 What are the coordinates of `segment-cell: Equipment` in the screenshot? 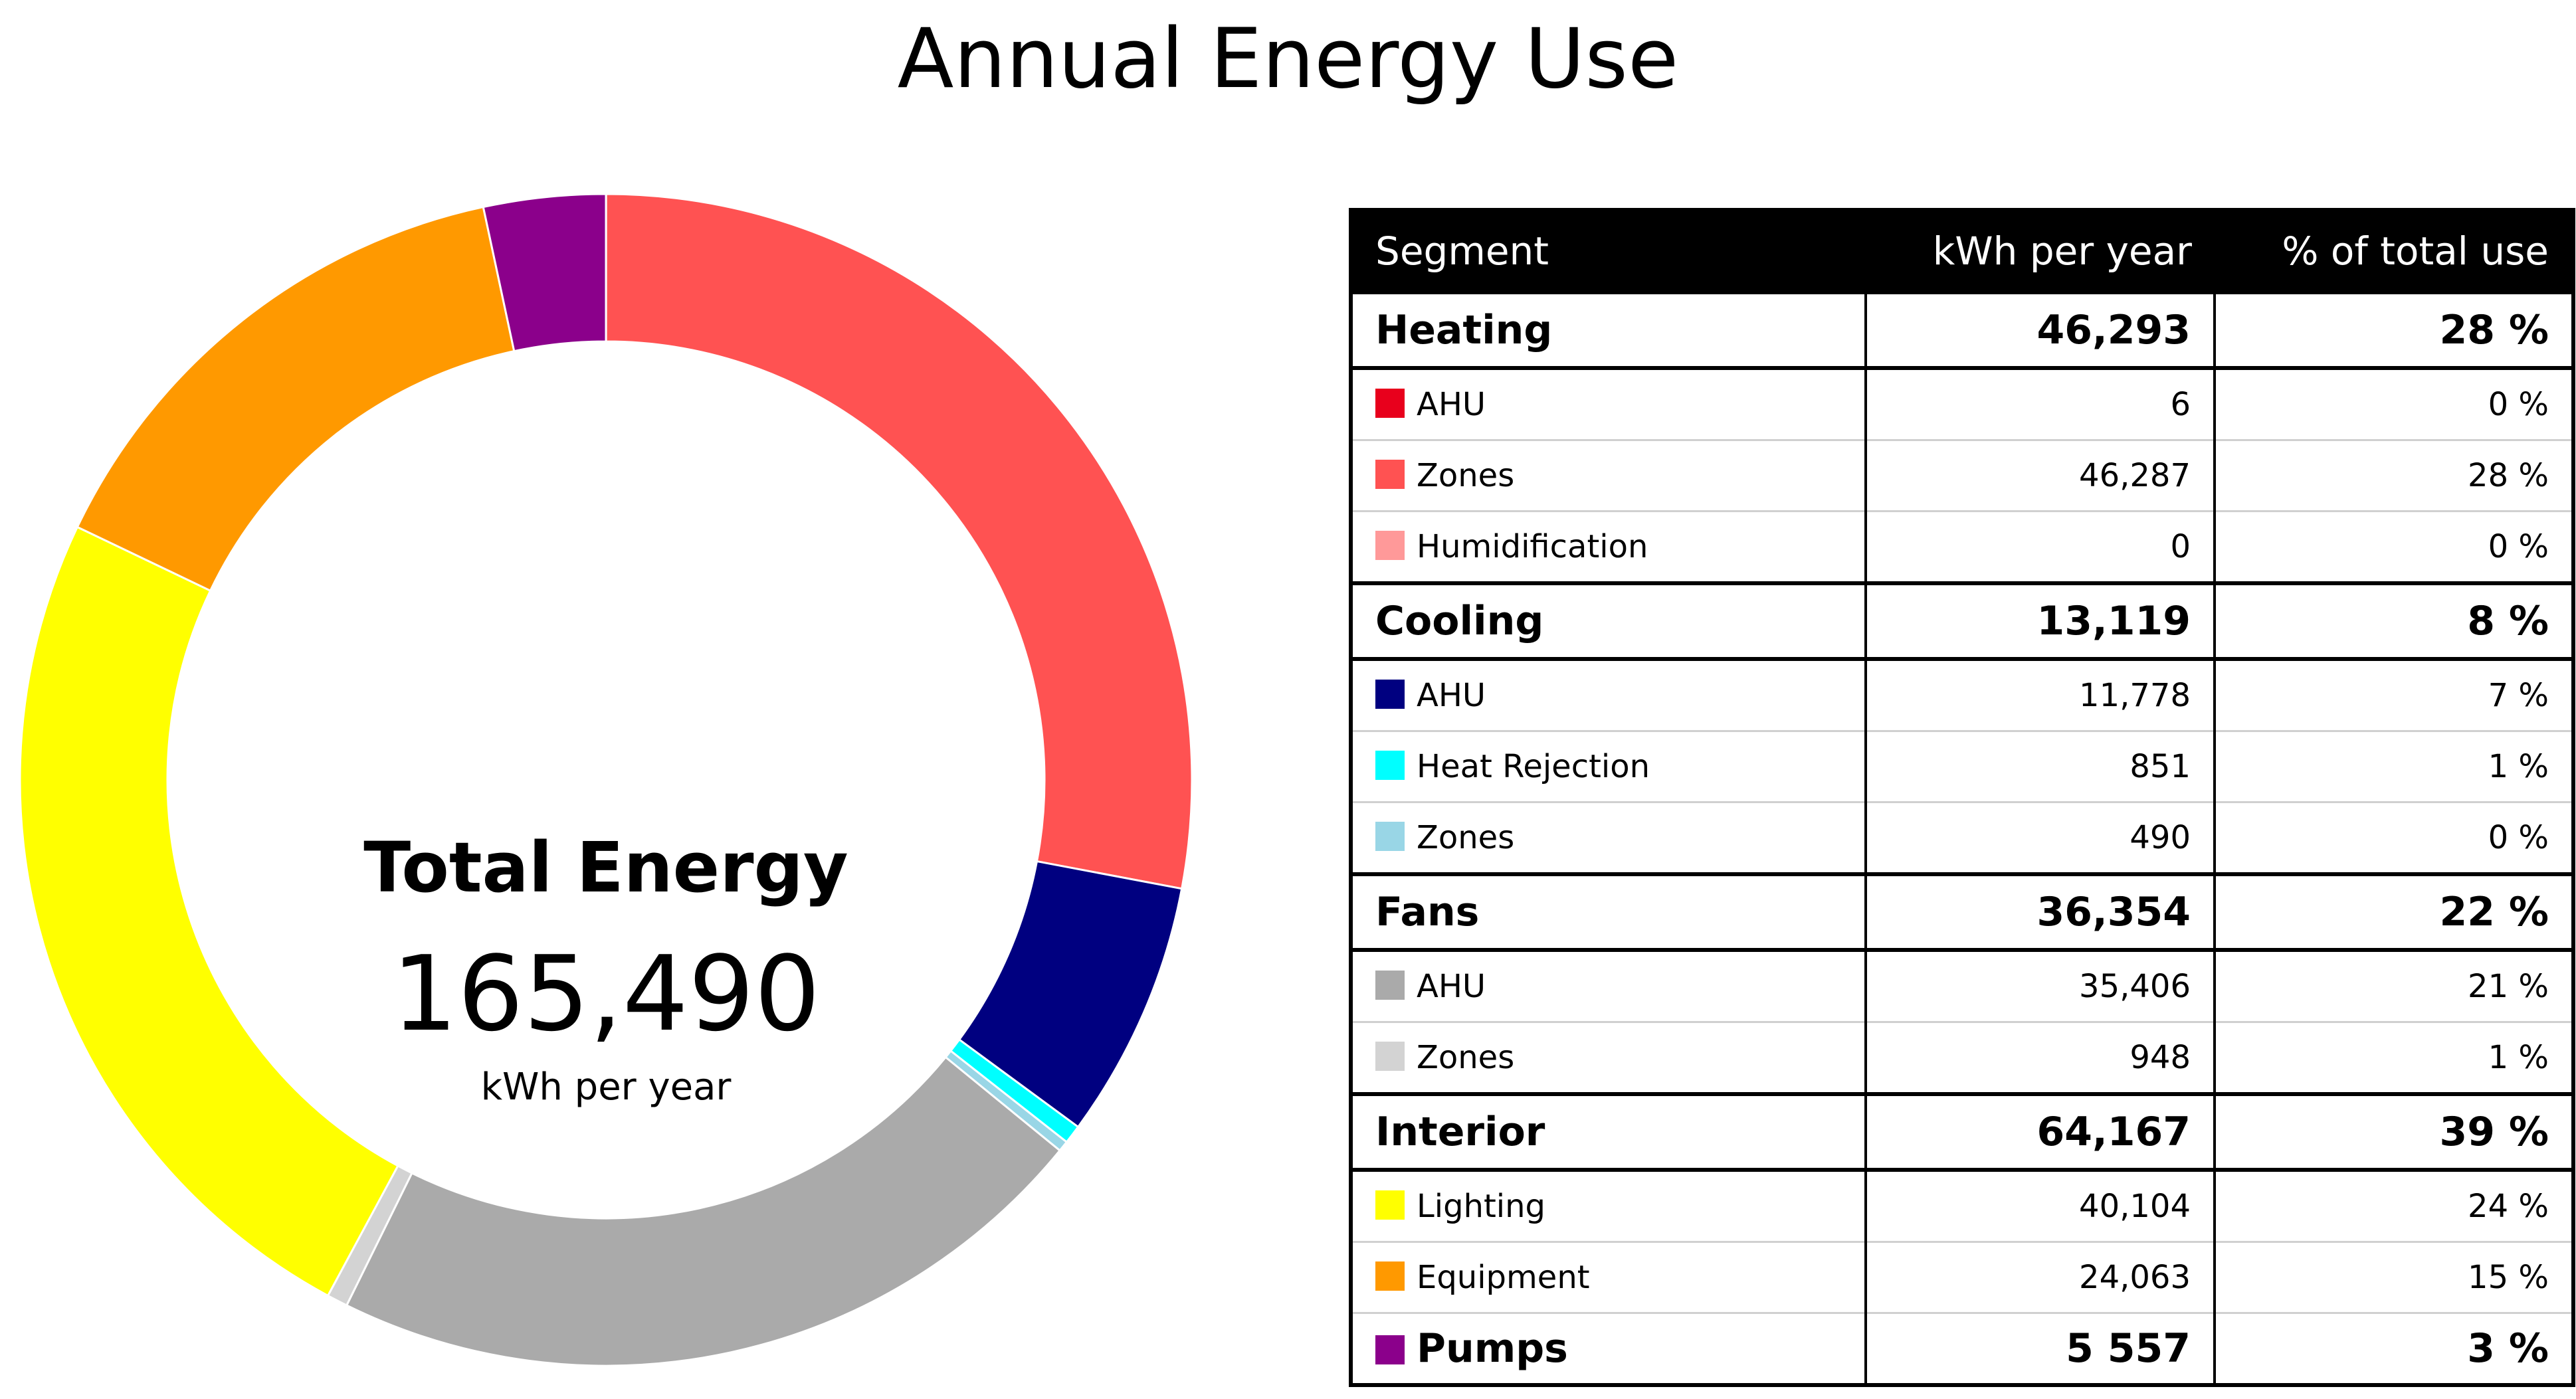 It's located at (1608, 1278).